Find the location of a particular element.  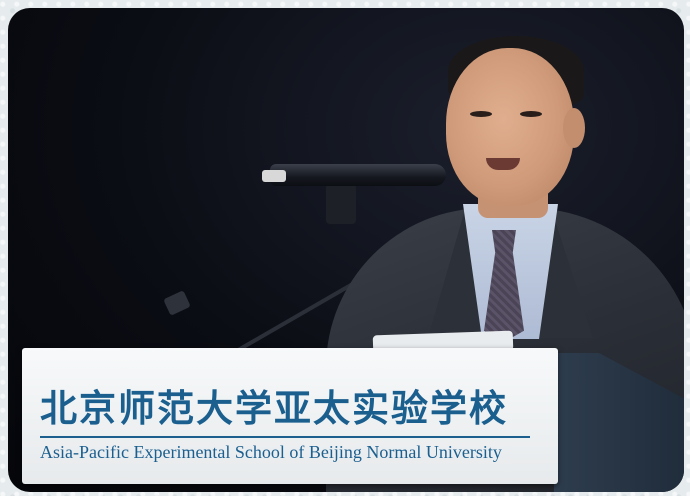

mic-clip is located at coordinates (341, 204).